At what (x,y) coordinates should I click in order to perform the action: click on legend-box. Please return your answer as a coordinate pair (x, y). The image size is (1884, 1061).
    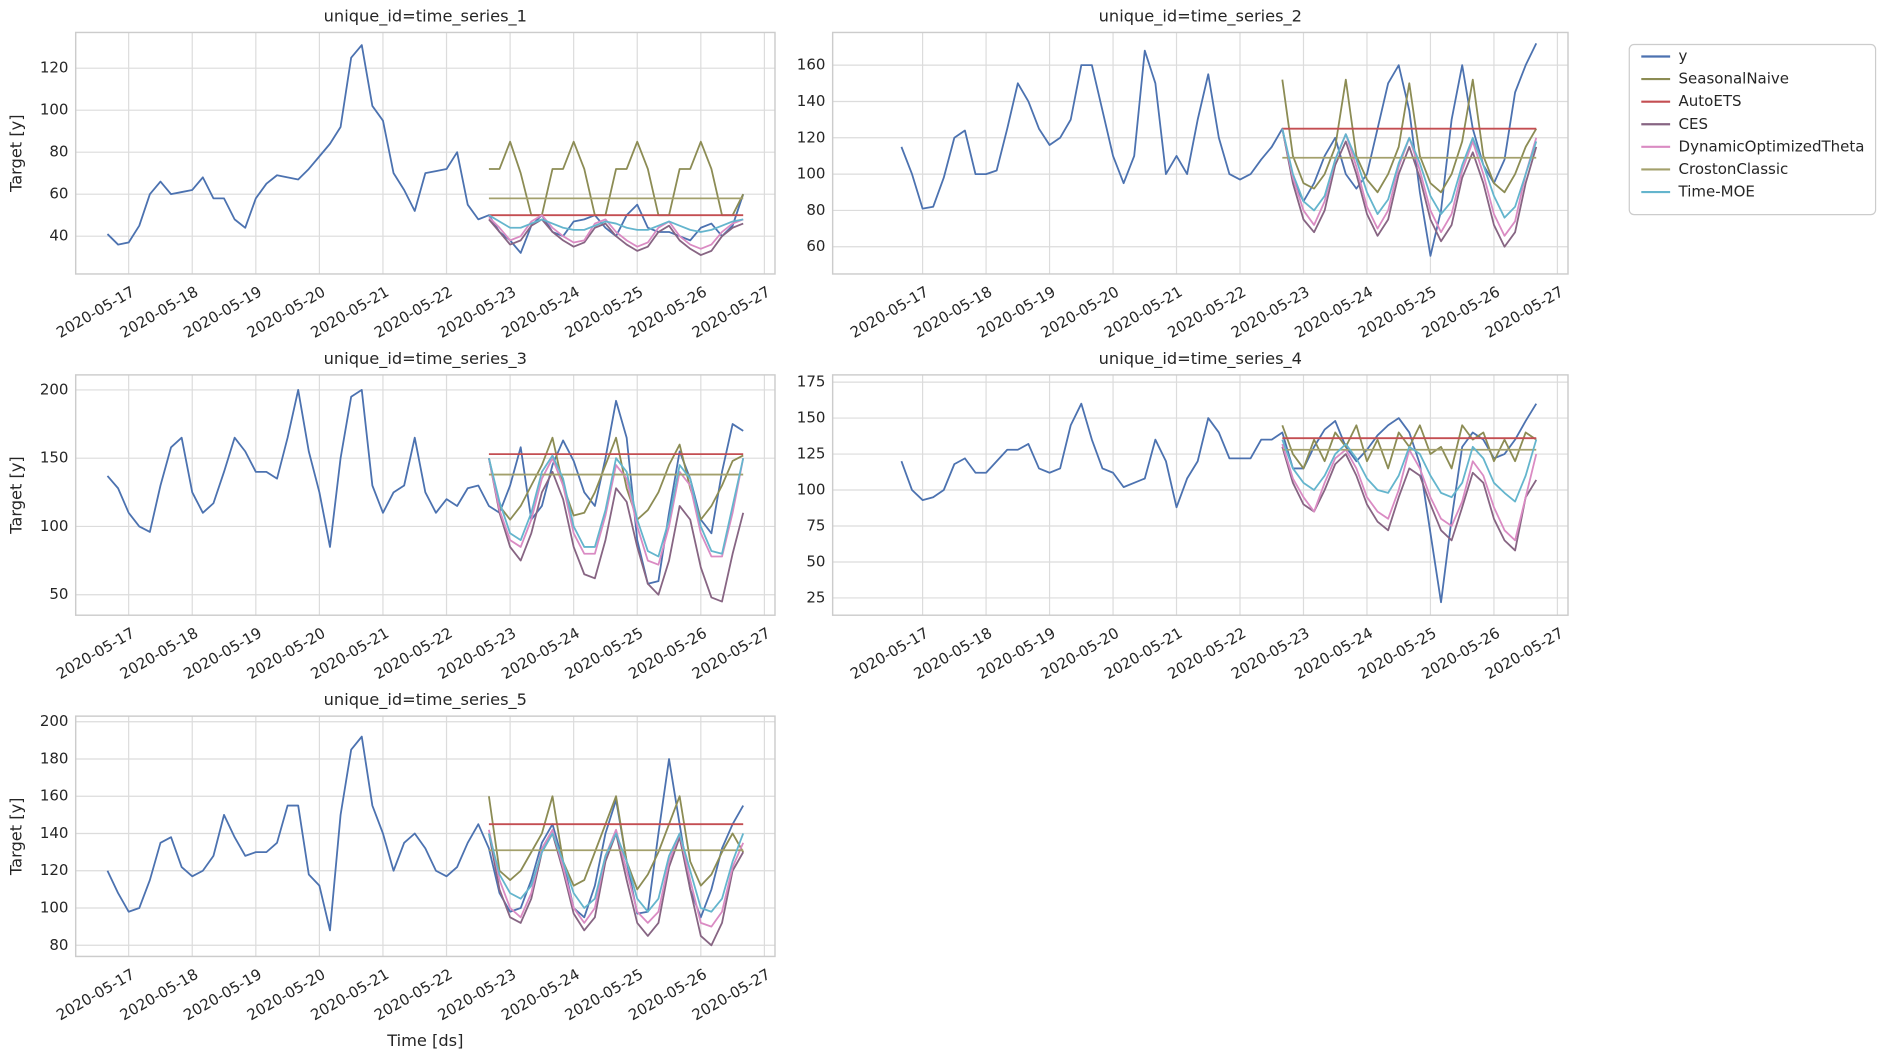
    Looking at the image, I should click on (1752, 129).